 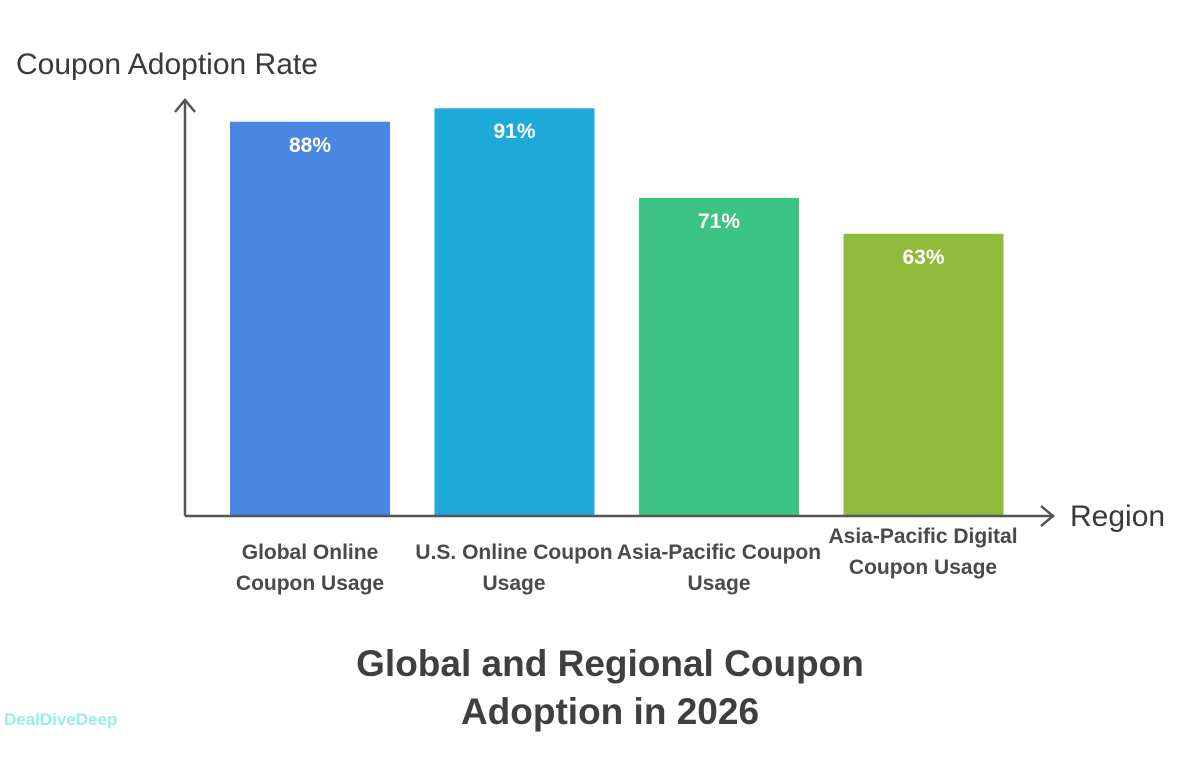 I want to click on category-label: U.S. Online Coupon Usage, so click(x=514, y=568).